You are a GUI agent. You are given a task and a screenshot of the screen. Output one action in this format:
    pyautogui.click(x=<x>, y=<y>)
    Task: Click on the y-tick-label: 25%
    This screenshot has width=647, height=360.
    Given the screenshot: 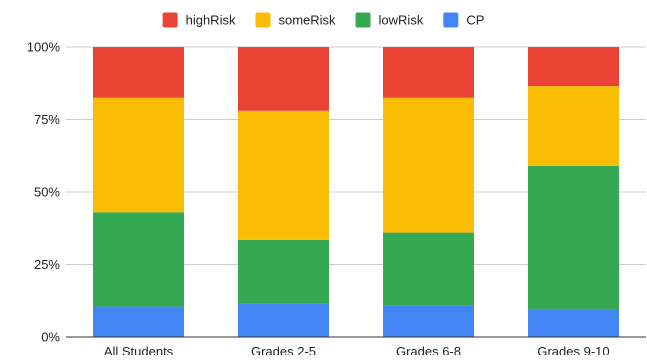 What is the action you would take?
    pyautogui.click(x=47, y=264)
    